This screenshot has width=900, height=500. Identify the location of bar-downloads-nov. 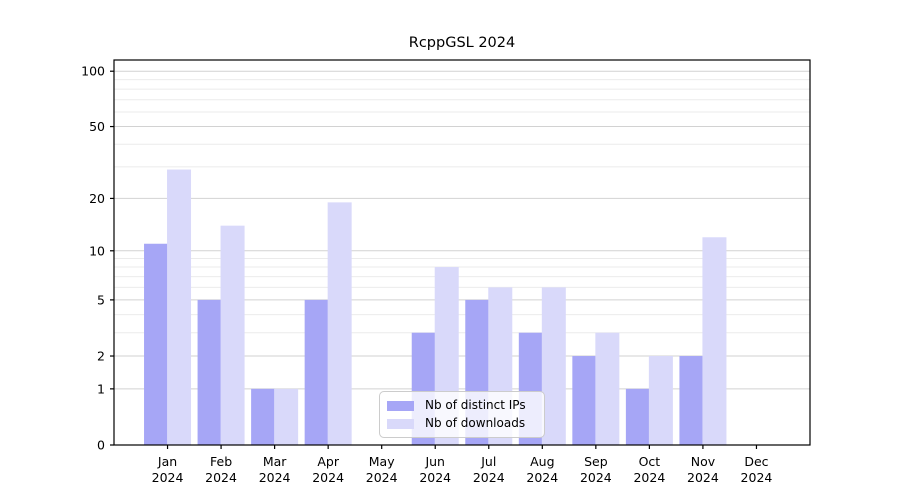
(714, 341).